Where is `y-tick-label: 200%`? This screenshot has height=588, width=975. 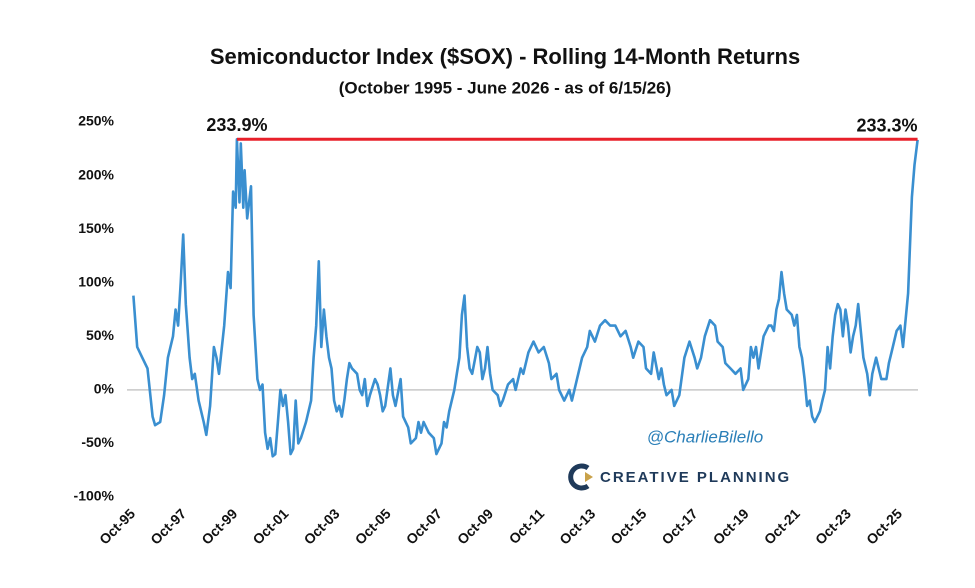 y-tick-label: 200% is located at coordinates (96, 174).